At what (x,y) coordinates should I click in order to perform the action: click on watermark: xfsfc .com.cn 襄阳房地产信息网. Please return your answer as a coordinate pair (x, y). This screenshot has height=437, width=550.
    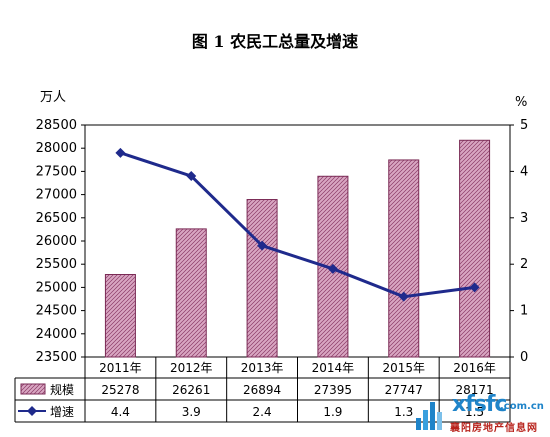
    Looking at the image, I should click on (480, 414).